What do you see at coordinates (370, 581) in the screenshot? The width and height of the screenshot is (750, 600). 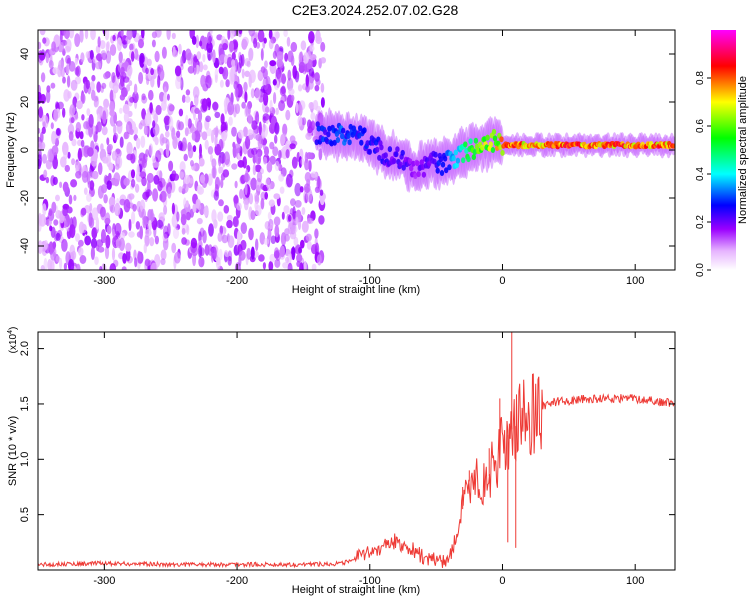 I see `snr-x-tick-label: -100` at bounding box center [370, 581].